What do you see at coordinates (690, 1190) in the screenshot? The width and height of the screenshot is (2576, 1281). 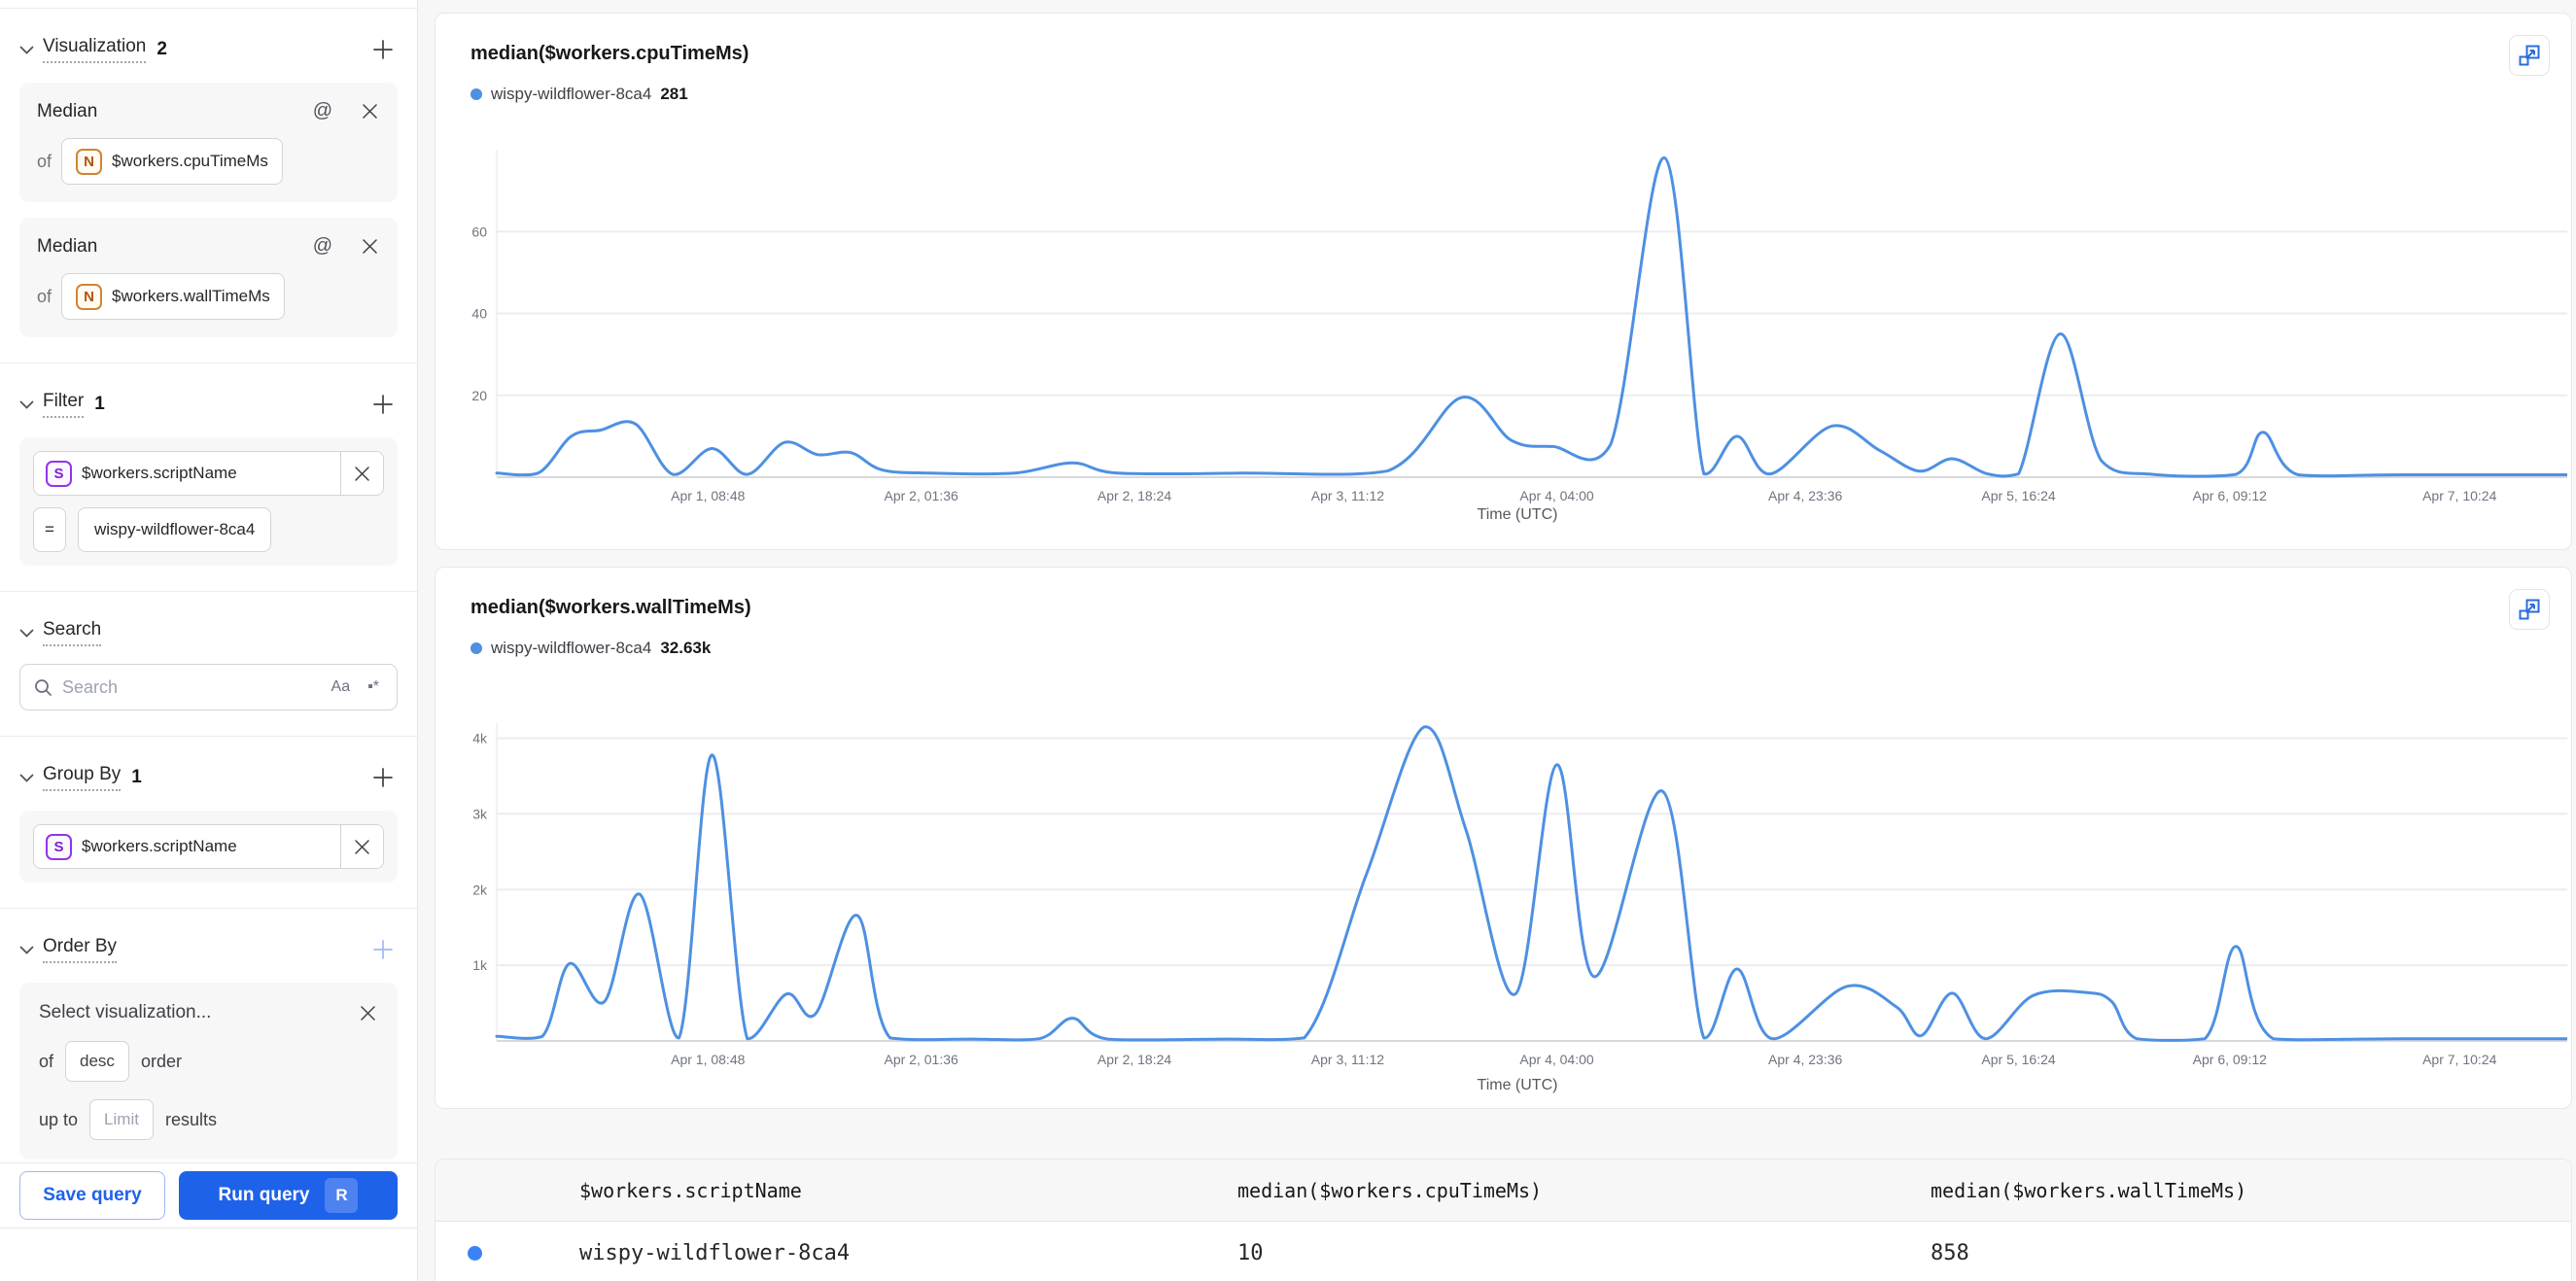 I see `column-header-script-name: $workers.scriptName` at bounding box center [690, 1190].